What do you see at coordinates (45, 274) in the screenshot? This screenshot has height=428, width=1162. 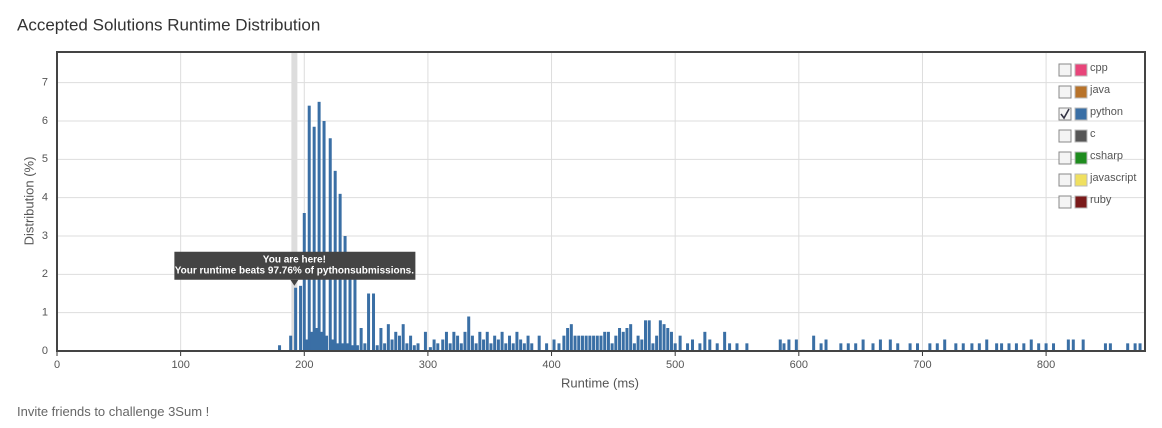 I see `y-tick-label: 2` at bounding box center [45, 274].